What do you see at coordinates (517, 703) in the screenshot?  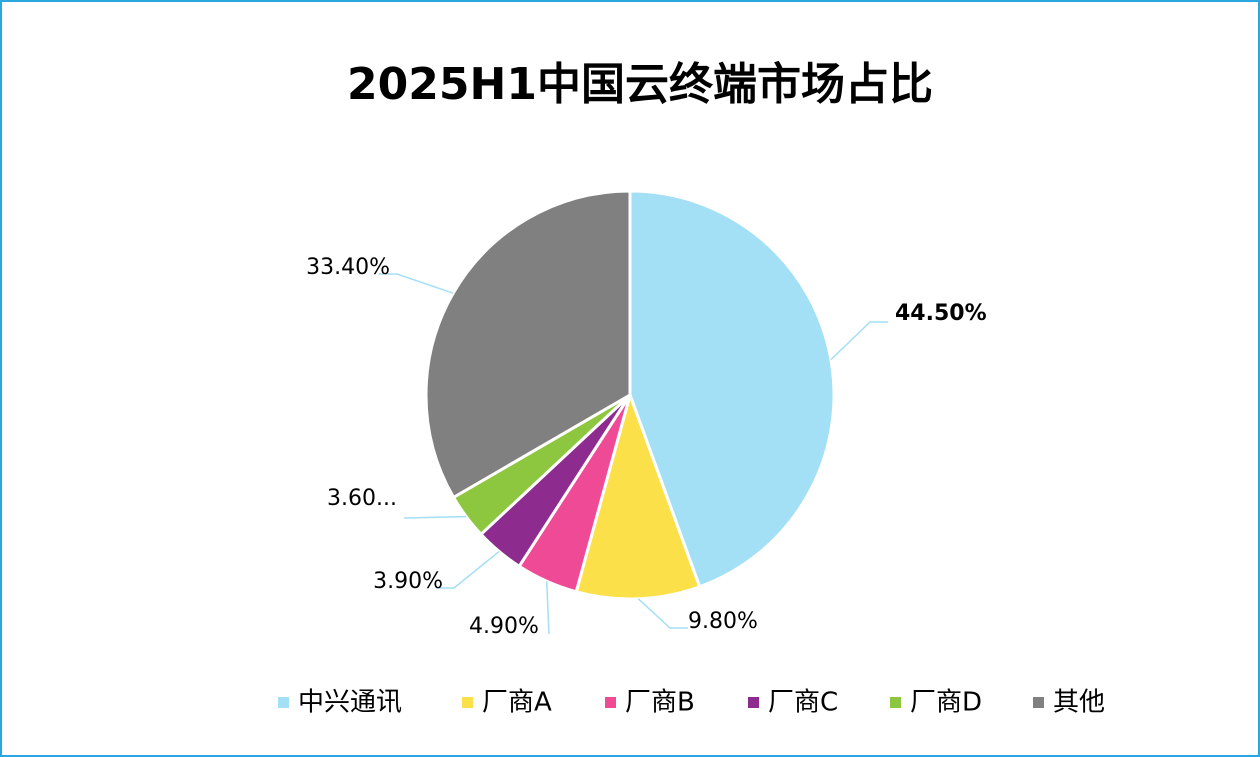 I see `legend-label: 厂商A` at bounding box center [517, 703].